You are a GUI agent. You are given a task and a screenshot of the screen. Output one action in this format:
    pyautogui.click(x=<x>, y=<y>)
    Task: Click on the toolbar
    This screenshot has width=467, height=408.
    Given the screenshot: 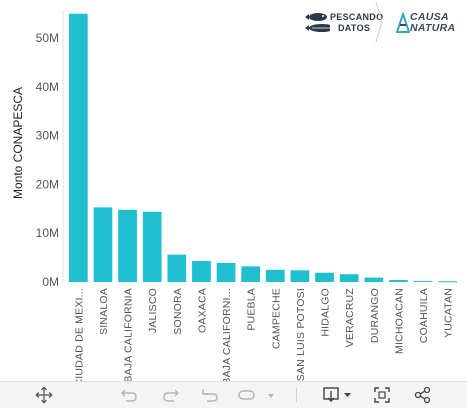 What is the action you would take?
    pyautogui.click(x=233, y=394)
    